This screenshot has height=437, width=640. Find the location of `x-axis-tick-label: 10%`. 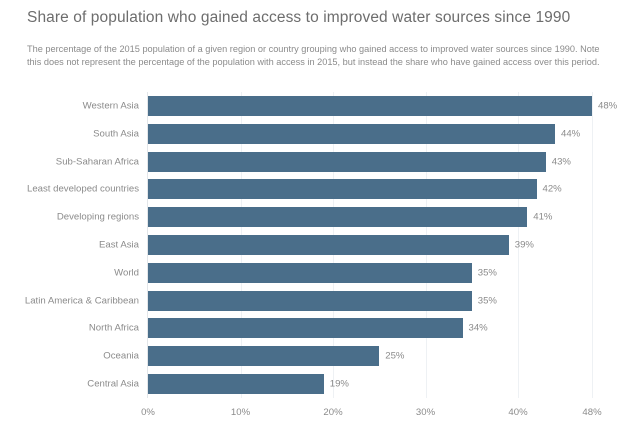

x-axis-tick-label: 10% is located at coordinates (240, 412).